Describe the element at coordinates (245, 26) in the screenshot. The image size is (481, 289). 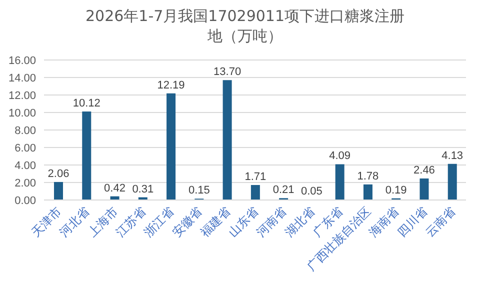
I see `chart-title: 2026年1-7月我国17029011项下进口糖浆注册地（万吨）` at that location.